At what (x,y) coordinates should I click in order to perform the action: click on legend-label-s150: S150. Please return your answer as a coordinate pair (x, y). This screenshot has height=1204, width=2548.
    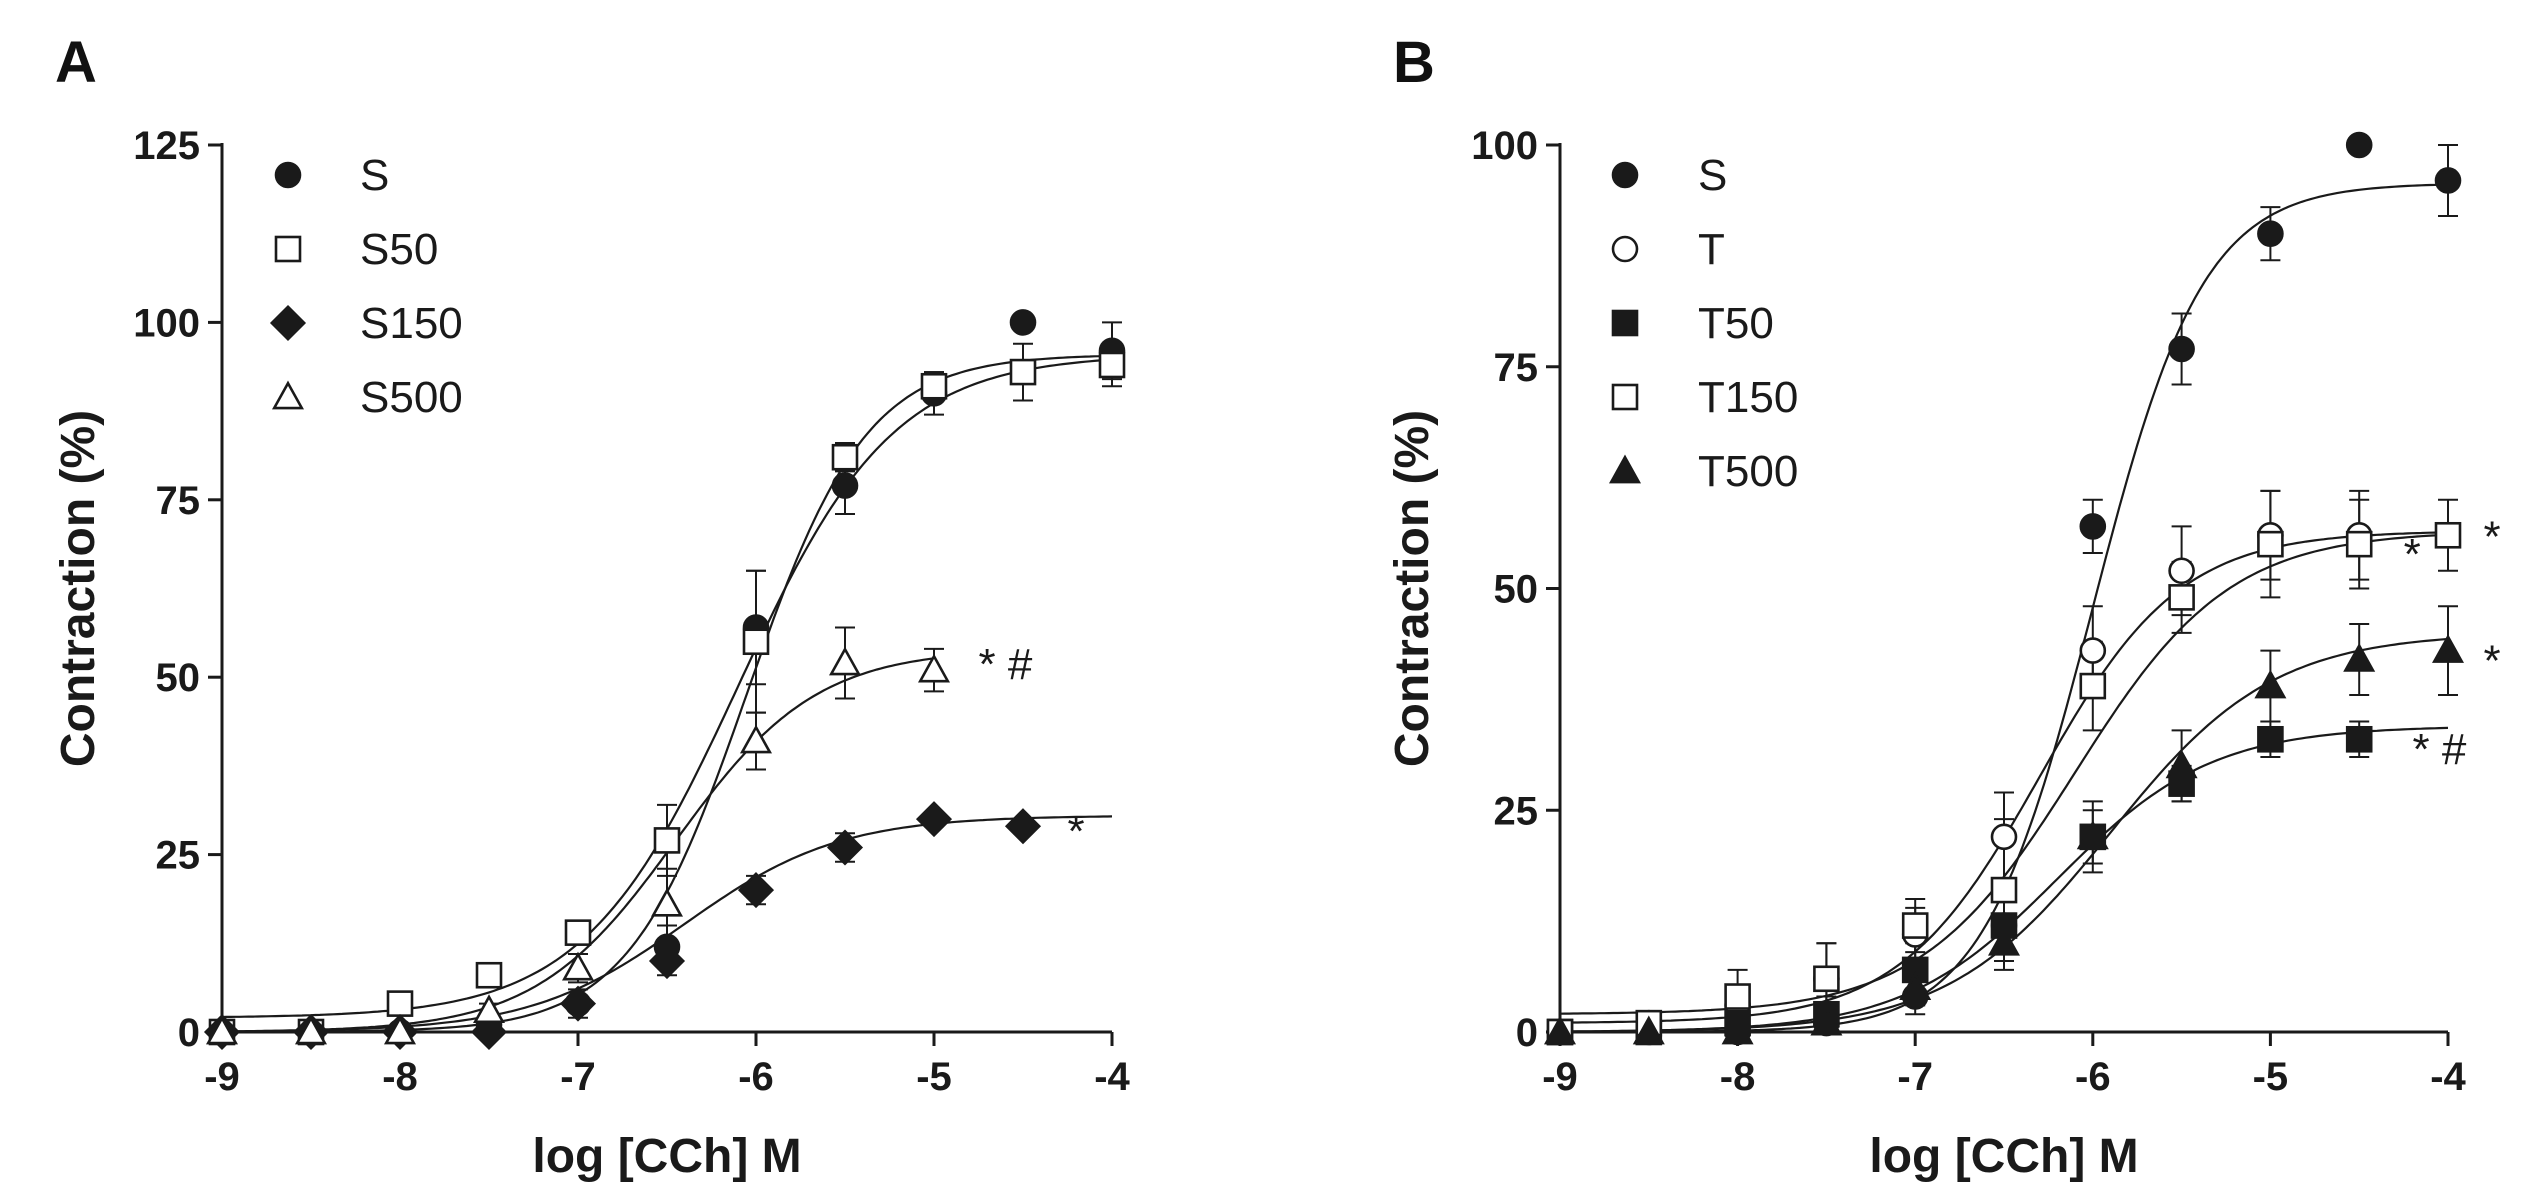
    Looking at the image, I should click on (411, 323).